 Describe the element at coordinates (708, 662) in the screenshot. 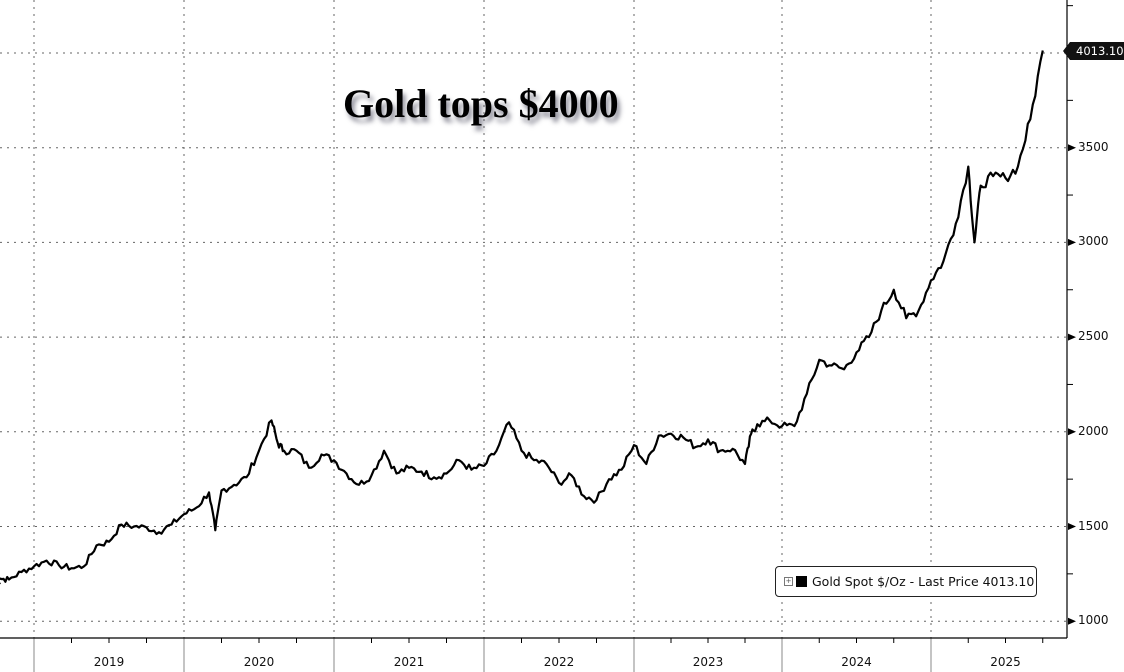

I see `x-tick-label: 2023` at that location.